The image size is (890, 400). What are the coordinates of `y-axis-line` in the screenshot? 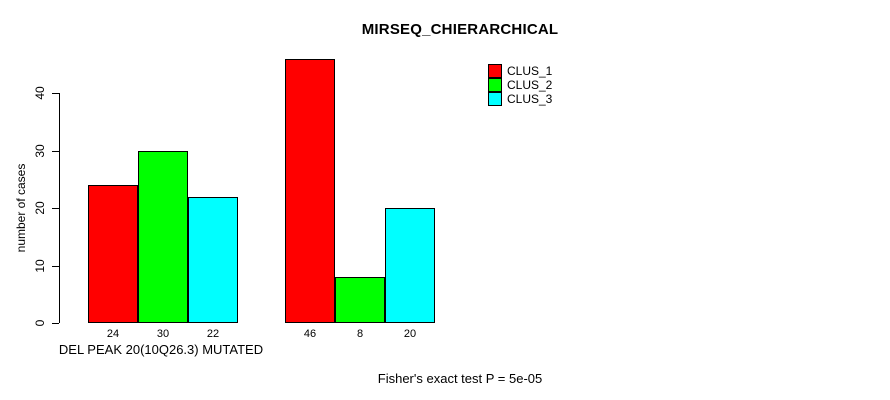 It's located at (59, 208).